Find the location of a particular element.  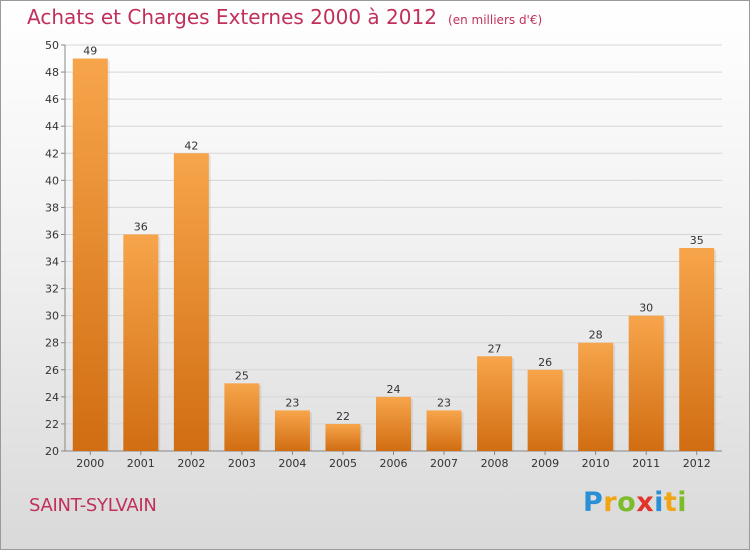

brand-letter: t is located at coordinates (670, 502).